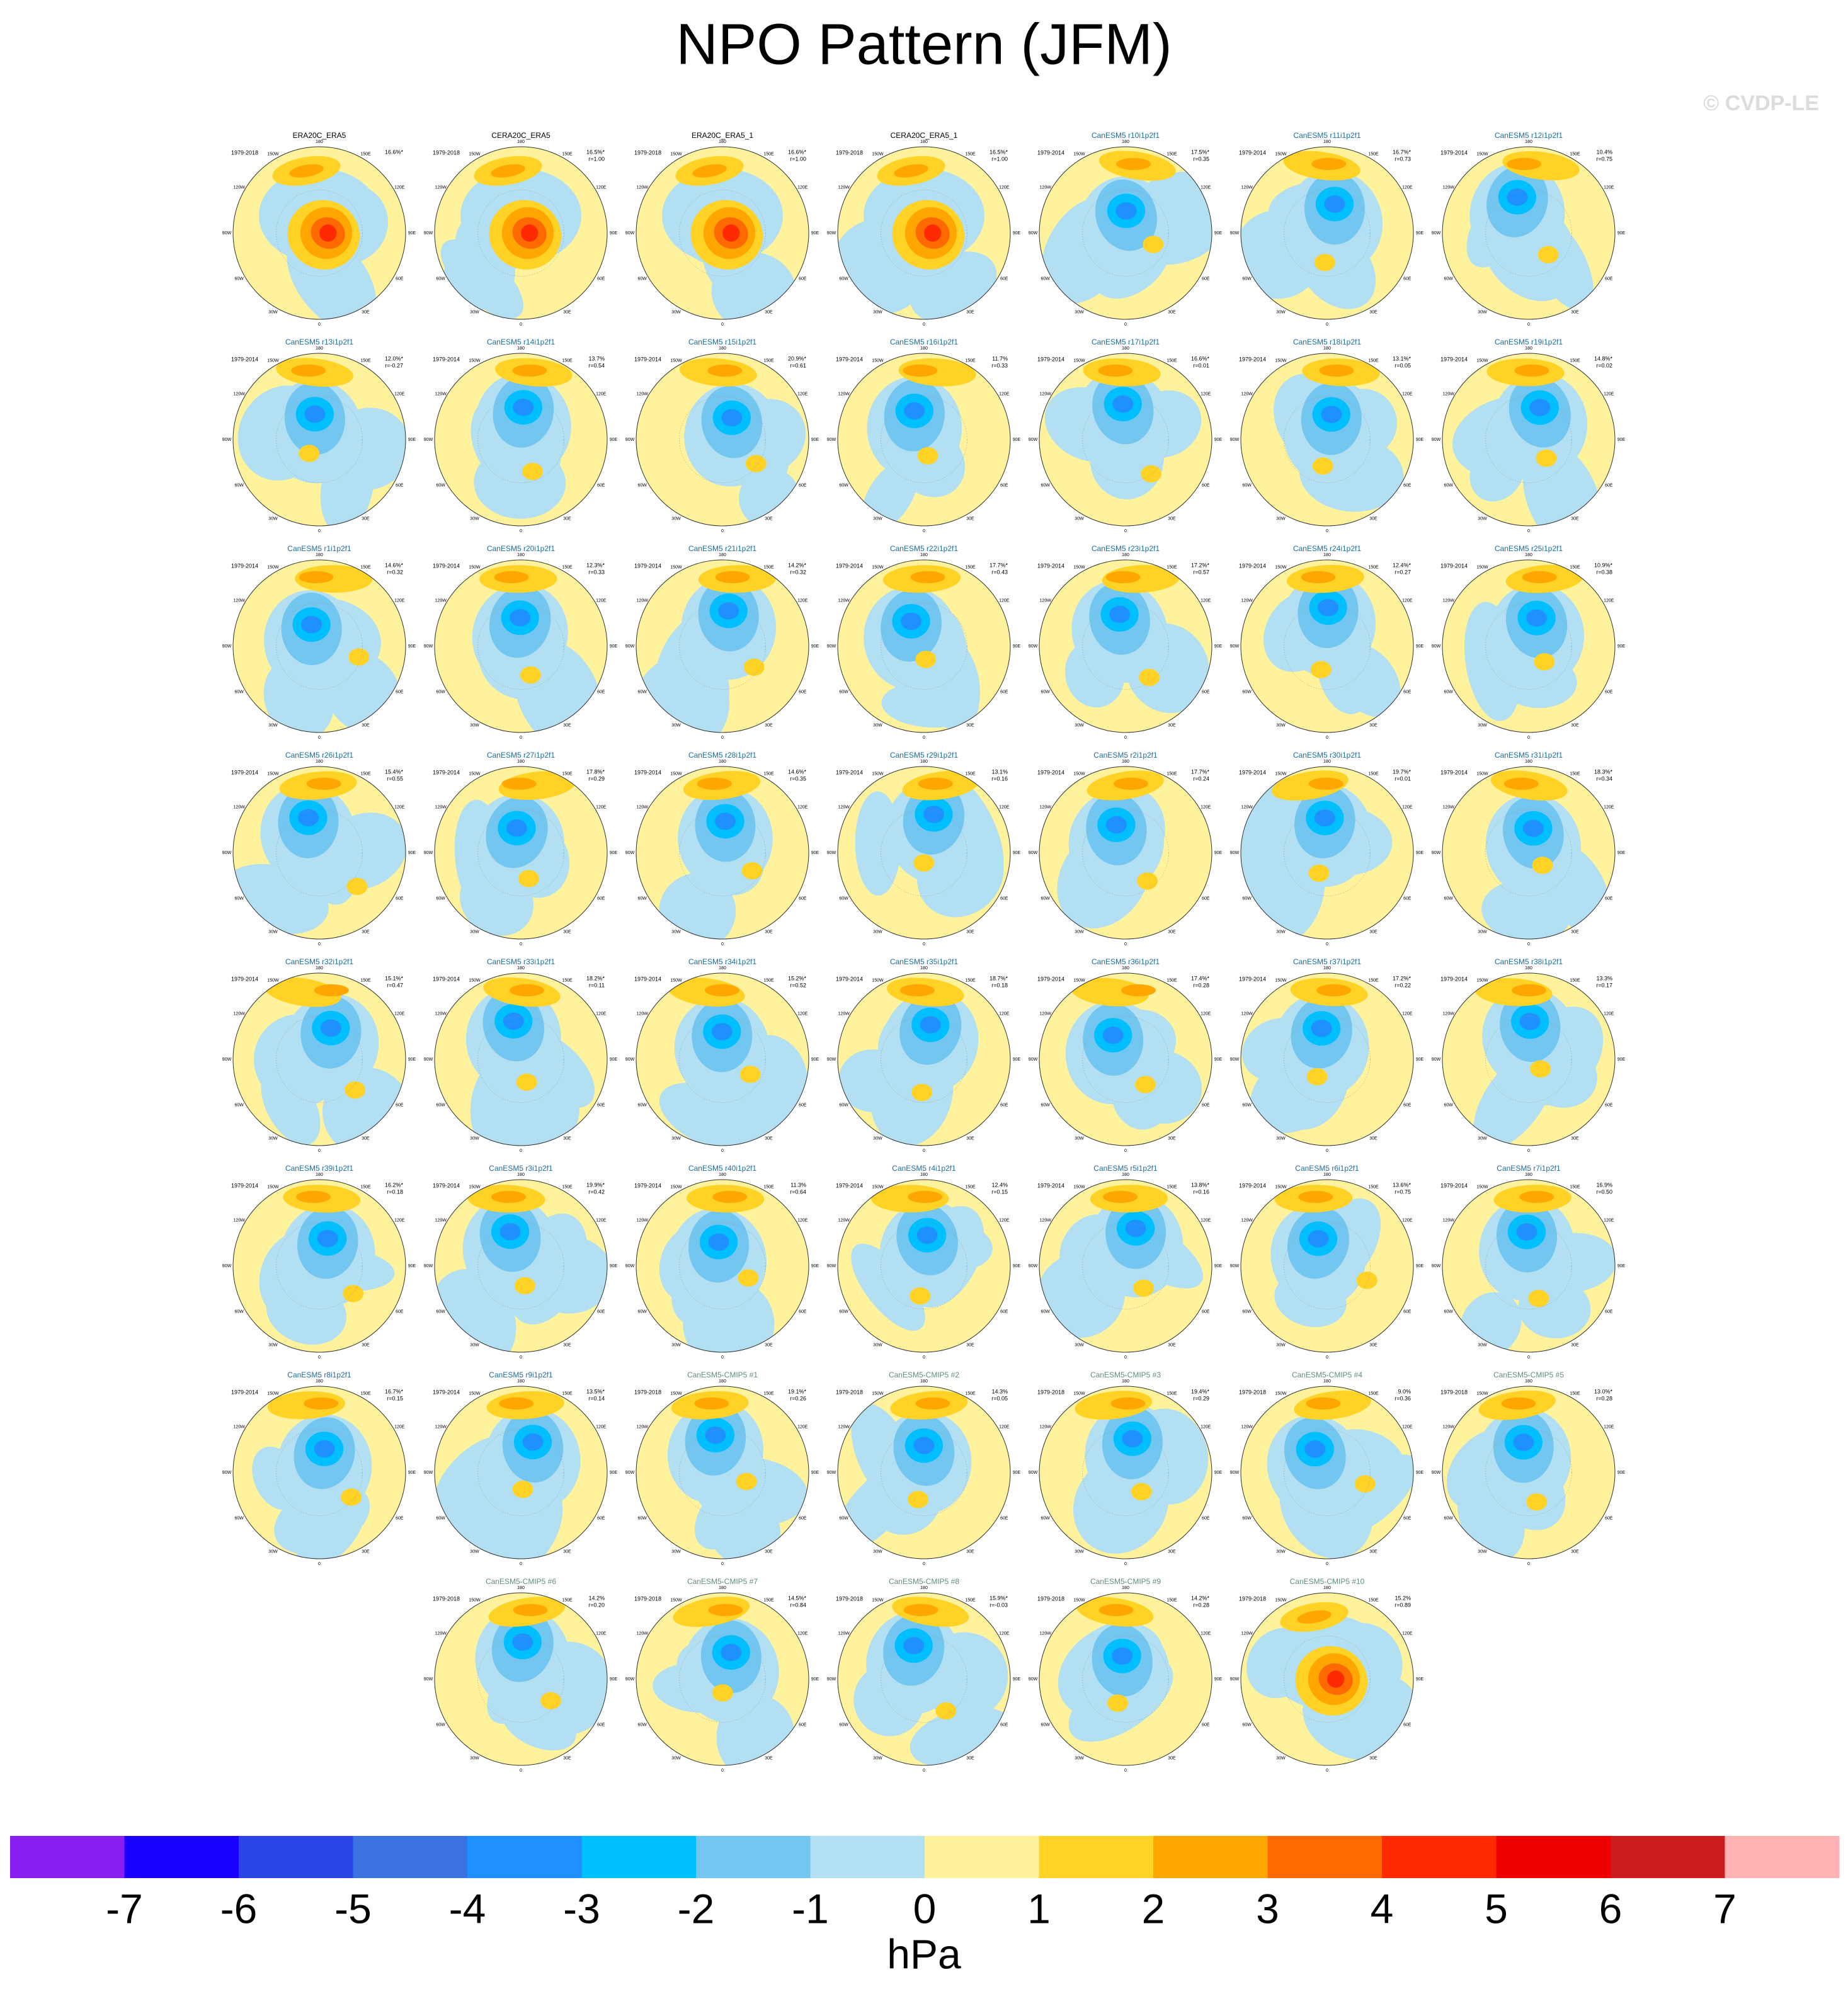  What do you see at coordinates (1725, 1908) in the screenshot?
I see `colorbar-tick-label: 7` at bounding box center [1725, 1908].